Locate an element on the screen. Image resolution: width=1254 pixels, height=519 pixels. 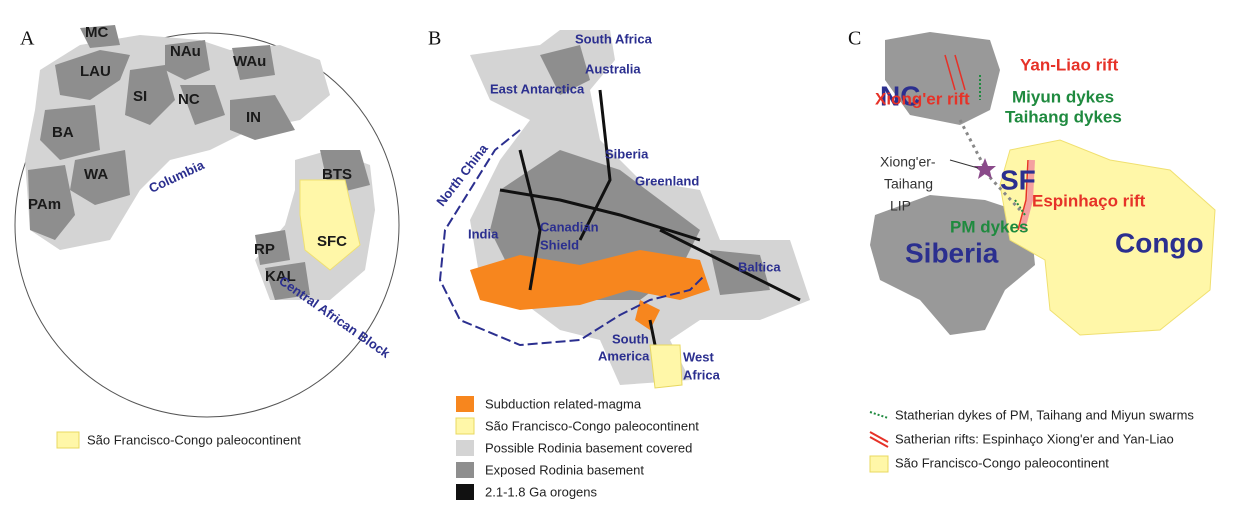
map-label: SF is located at coordinates (1018, 179).